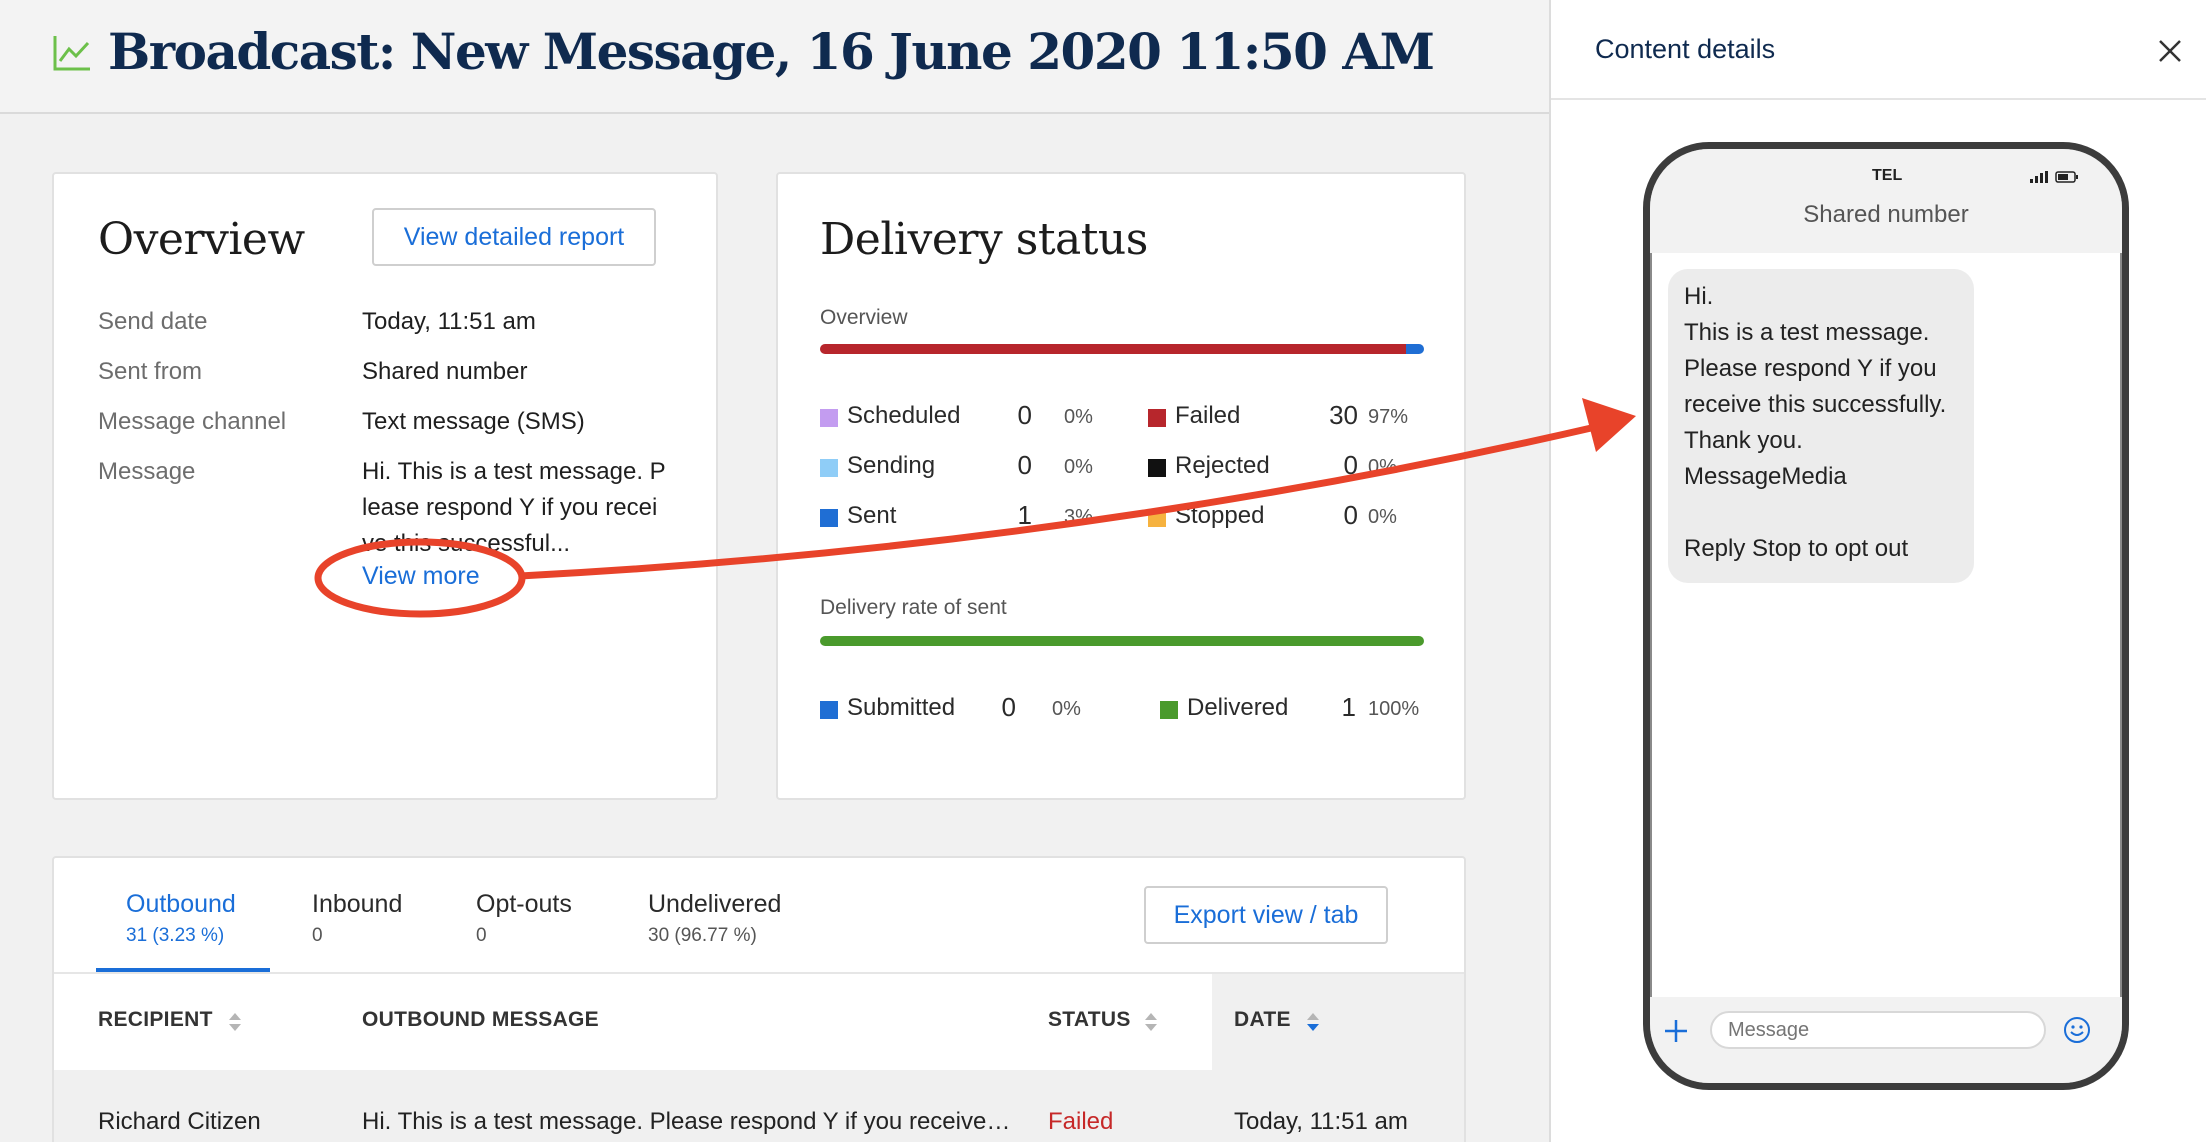 This screenshot has width=2206, height=1142. What do you see at coordinates (179, 1121) in the screenshot?
I see `cell-recipient: Richard Citizen` at bounding box center [179, 1121].